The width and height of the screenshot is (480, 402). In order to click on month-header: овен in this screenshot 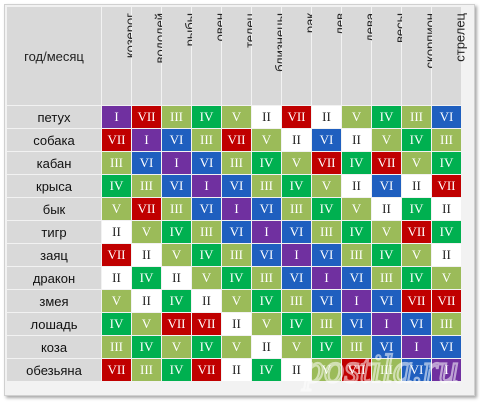, I will do `click(209, 56)`.